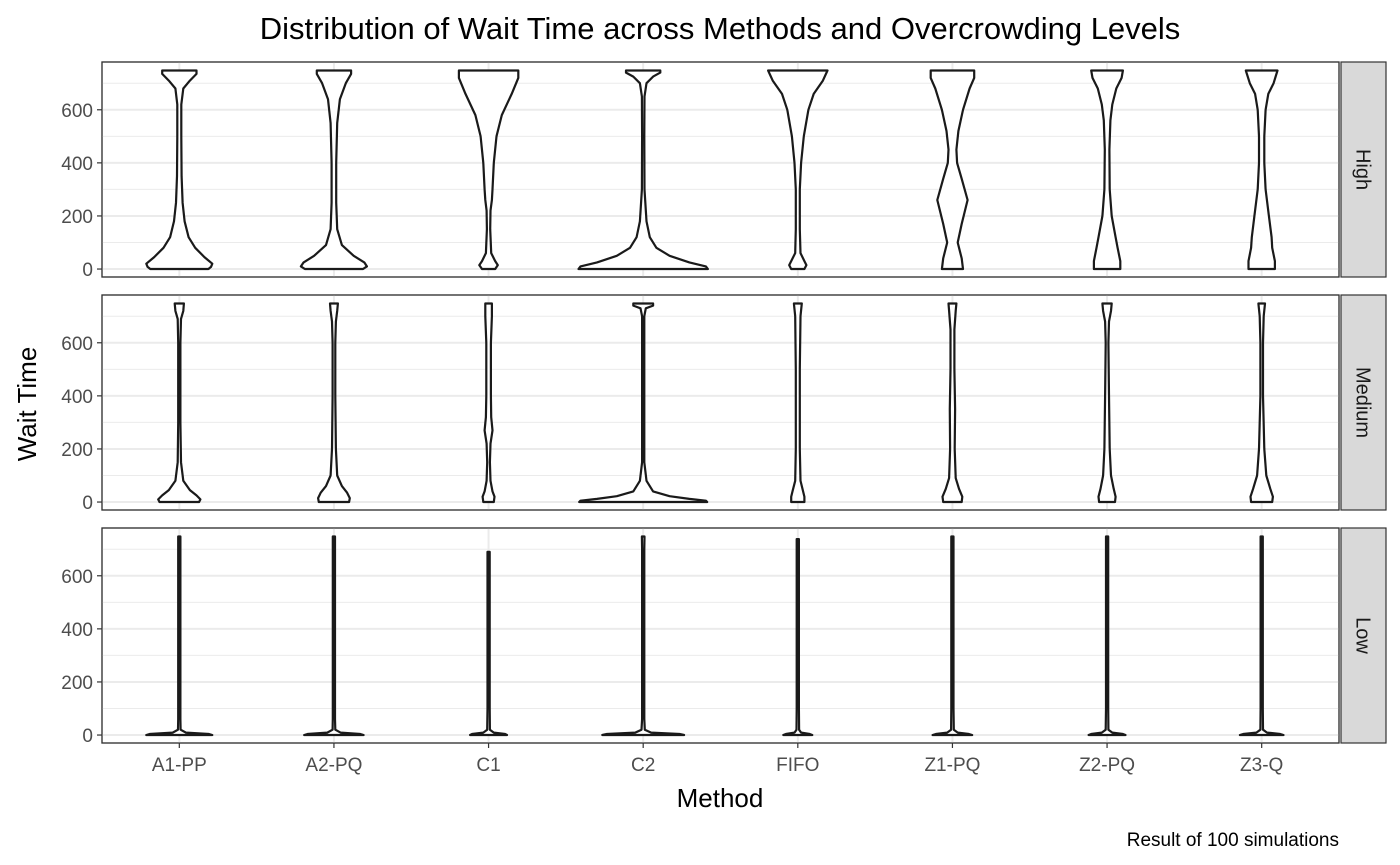 The image size is (1400, 865). Describe the element at coordinates (179, 403) in the screenshot. I see `violin-medium-a1-pp` at that location.